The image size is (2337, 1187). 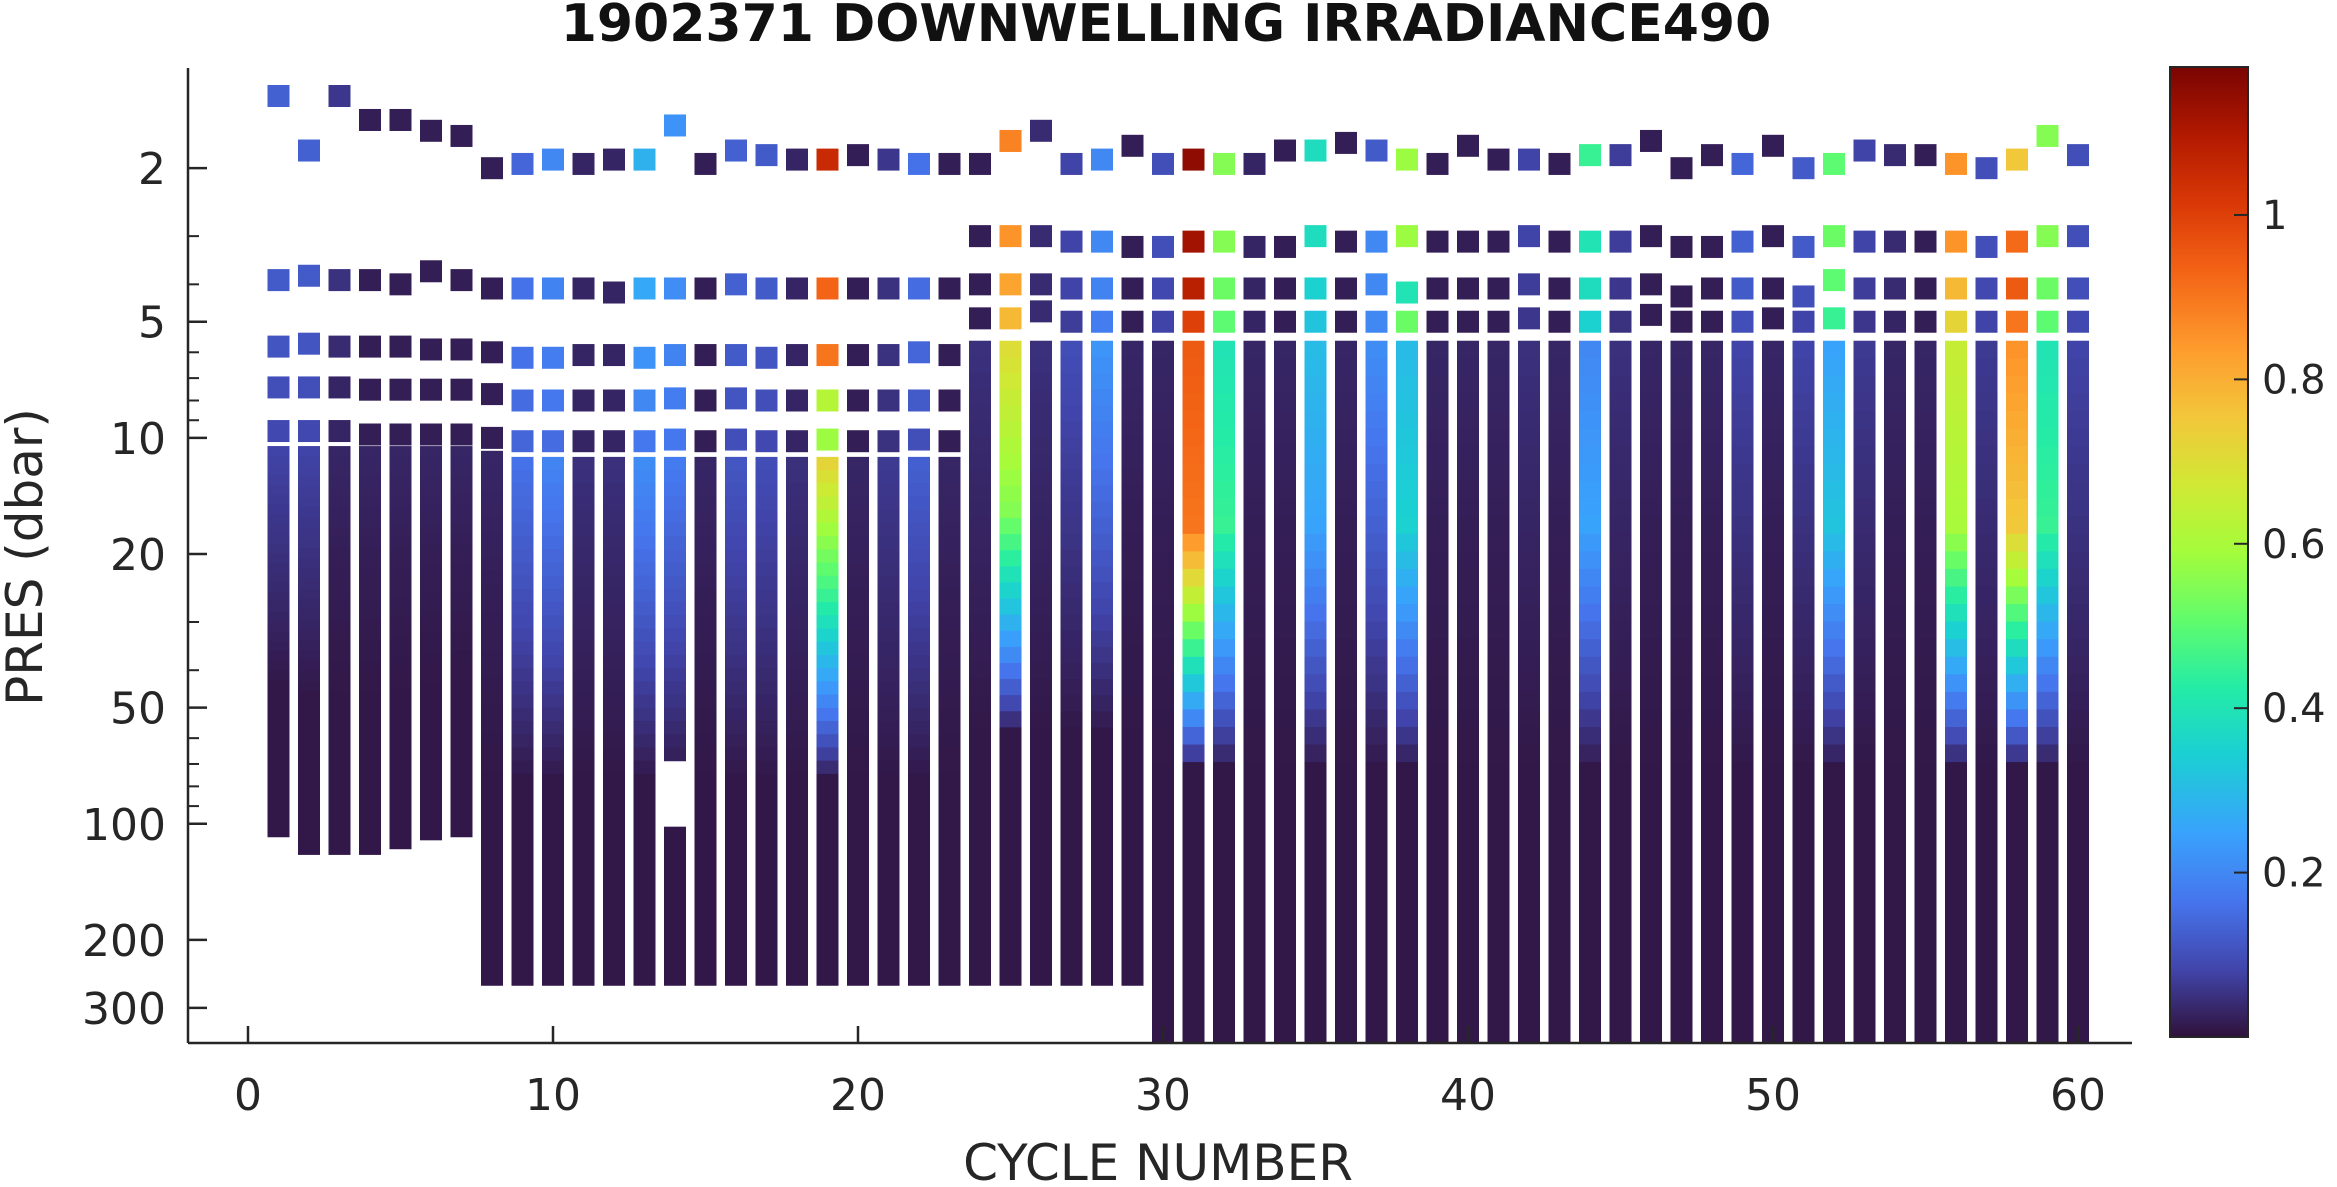 What do you see at coordinates (1773, 1095) in the screenshot?
I see `x-tick-label: 50` at bounding box center [1773, 1095].